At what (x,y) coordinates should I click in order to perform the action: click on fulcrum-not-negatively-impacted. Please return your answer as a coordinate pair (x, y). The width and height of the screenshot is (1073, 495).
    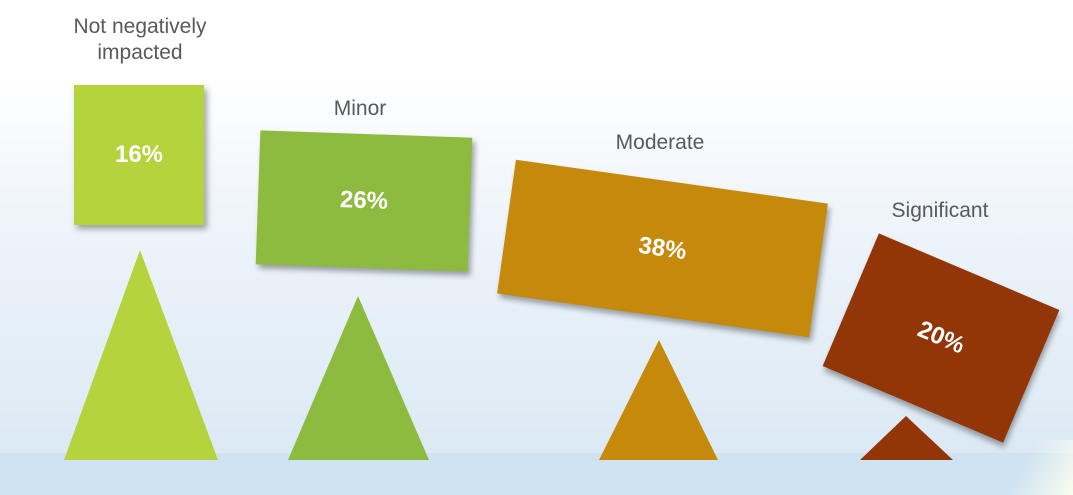
    Looking at the image, I should click on (141, 355).